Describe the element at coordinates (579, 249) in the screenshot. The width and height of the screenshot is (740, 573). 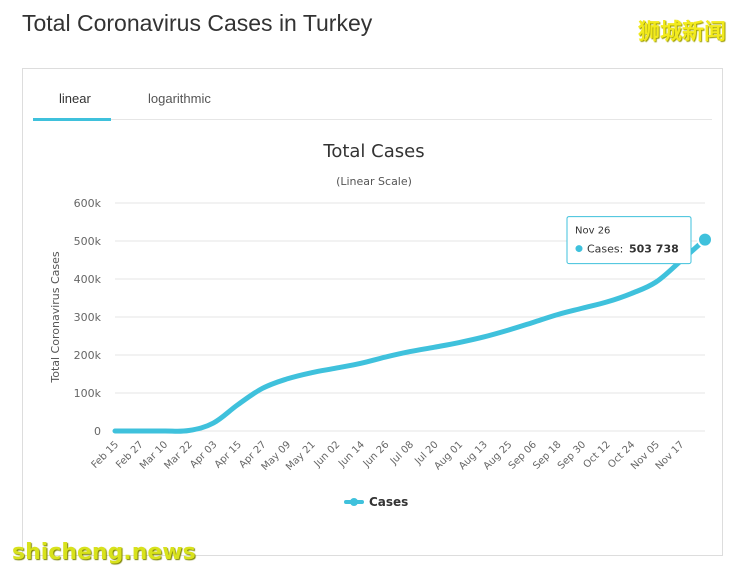
I see `tooltip-marker` at that location.